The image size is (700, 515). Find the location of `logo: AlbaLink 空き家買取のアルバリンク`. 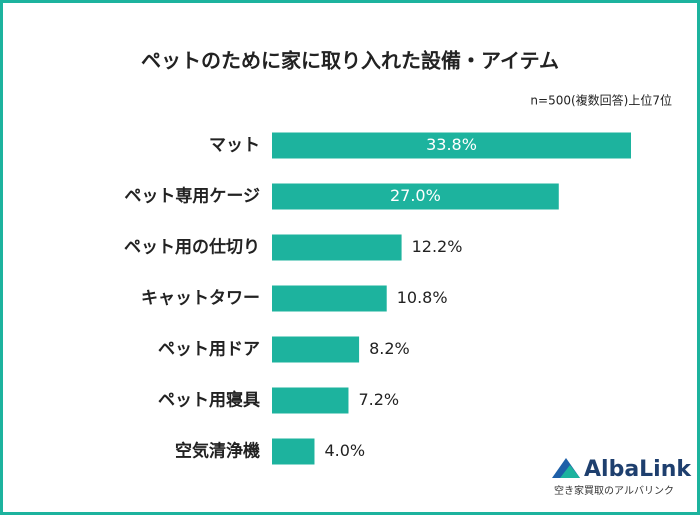

logo: AlbaLink 空き家買取のアルバリンク is located at coordinates (622, 477).